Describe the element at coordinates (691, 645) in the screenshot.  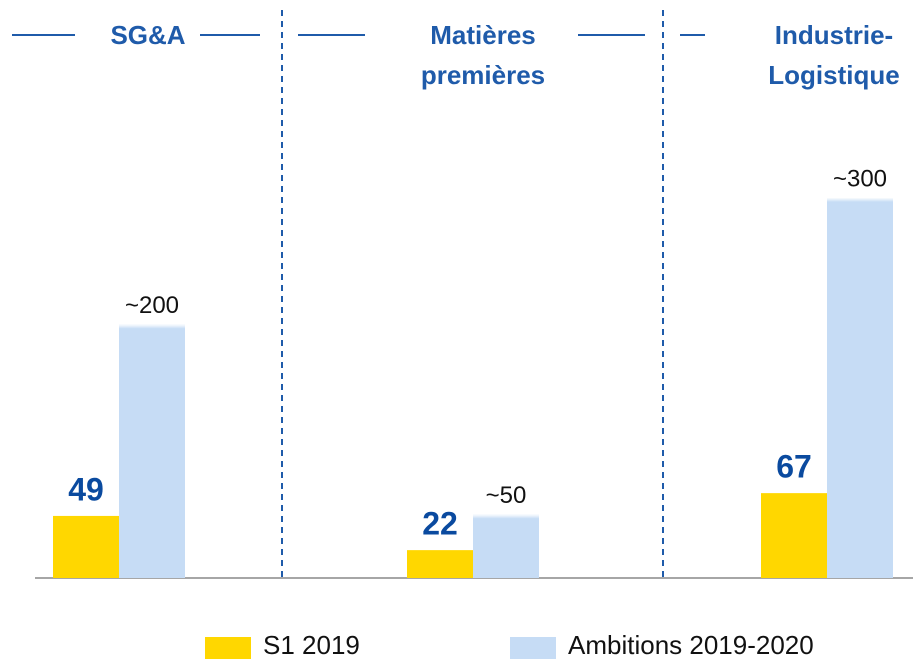
I see `legend-label: Ambitions 2019-2020` at that location.